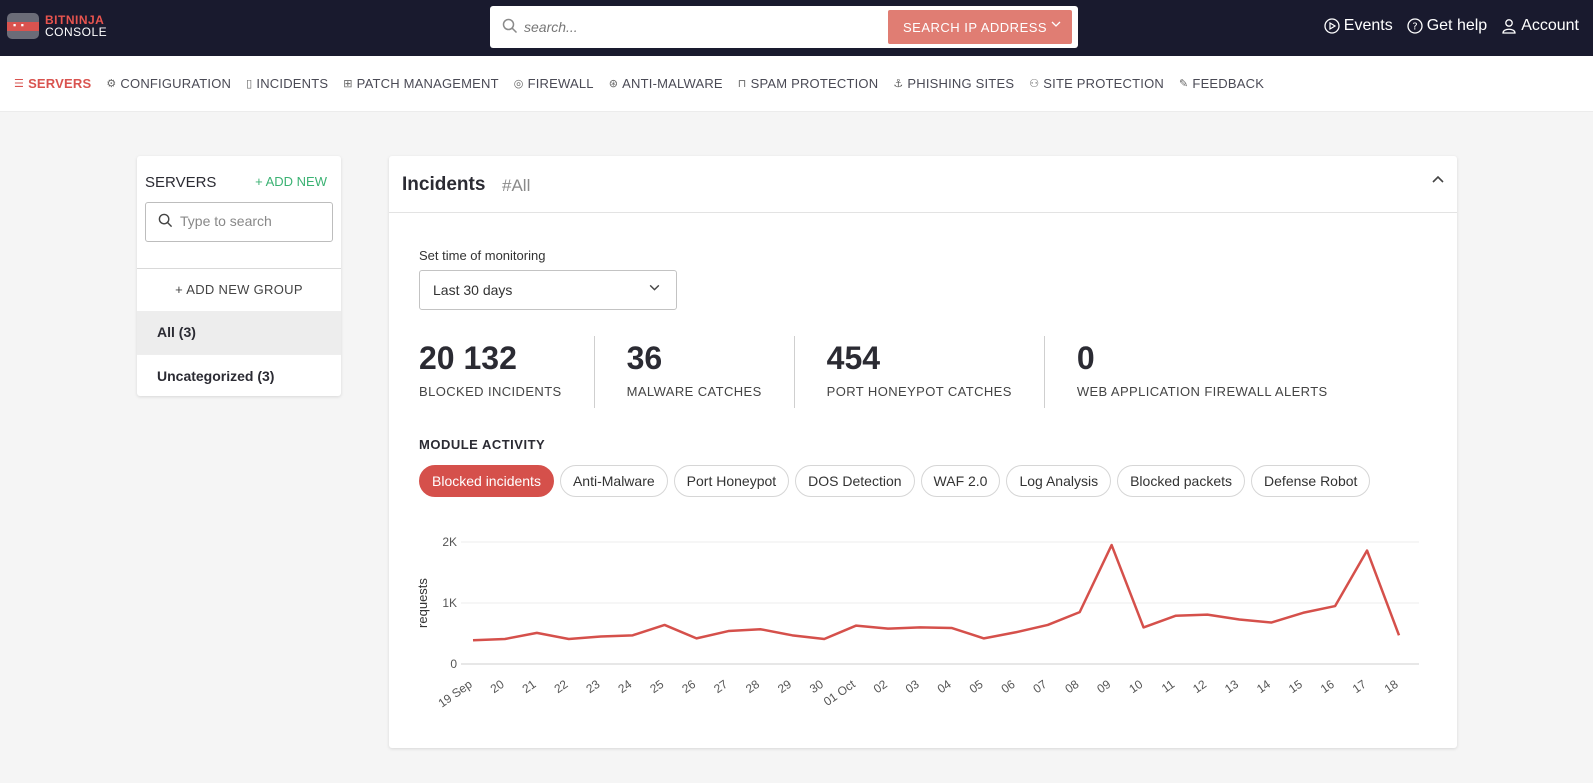 The height and width of the screenshot is (783, 1593). I want to click on chip-port-honeypot: Port Honeypot, so click(731, 481).